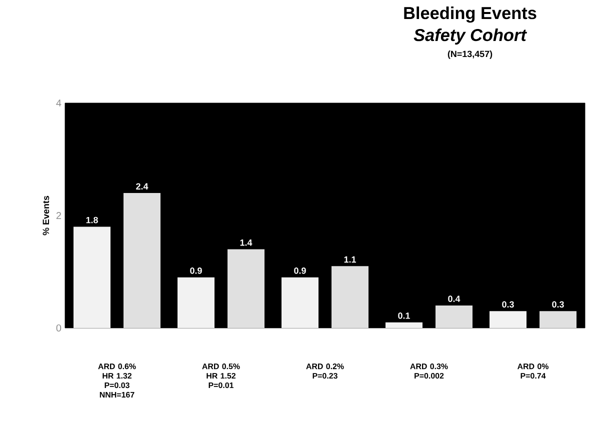  Describe the element at coordinates (142, 186) in the screenshot. I see `data-label: 2.4` at that location.